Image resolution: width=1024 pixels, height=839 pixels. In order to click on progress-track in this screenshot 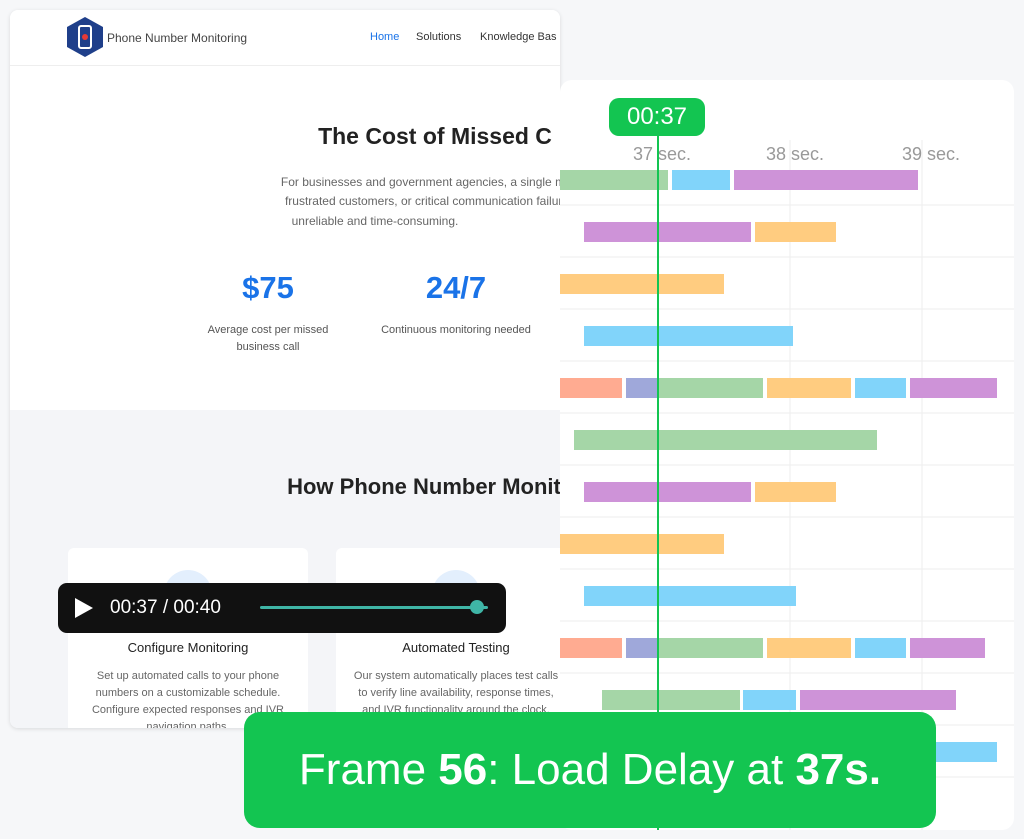, I will do `click(374, 607)`.